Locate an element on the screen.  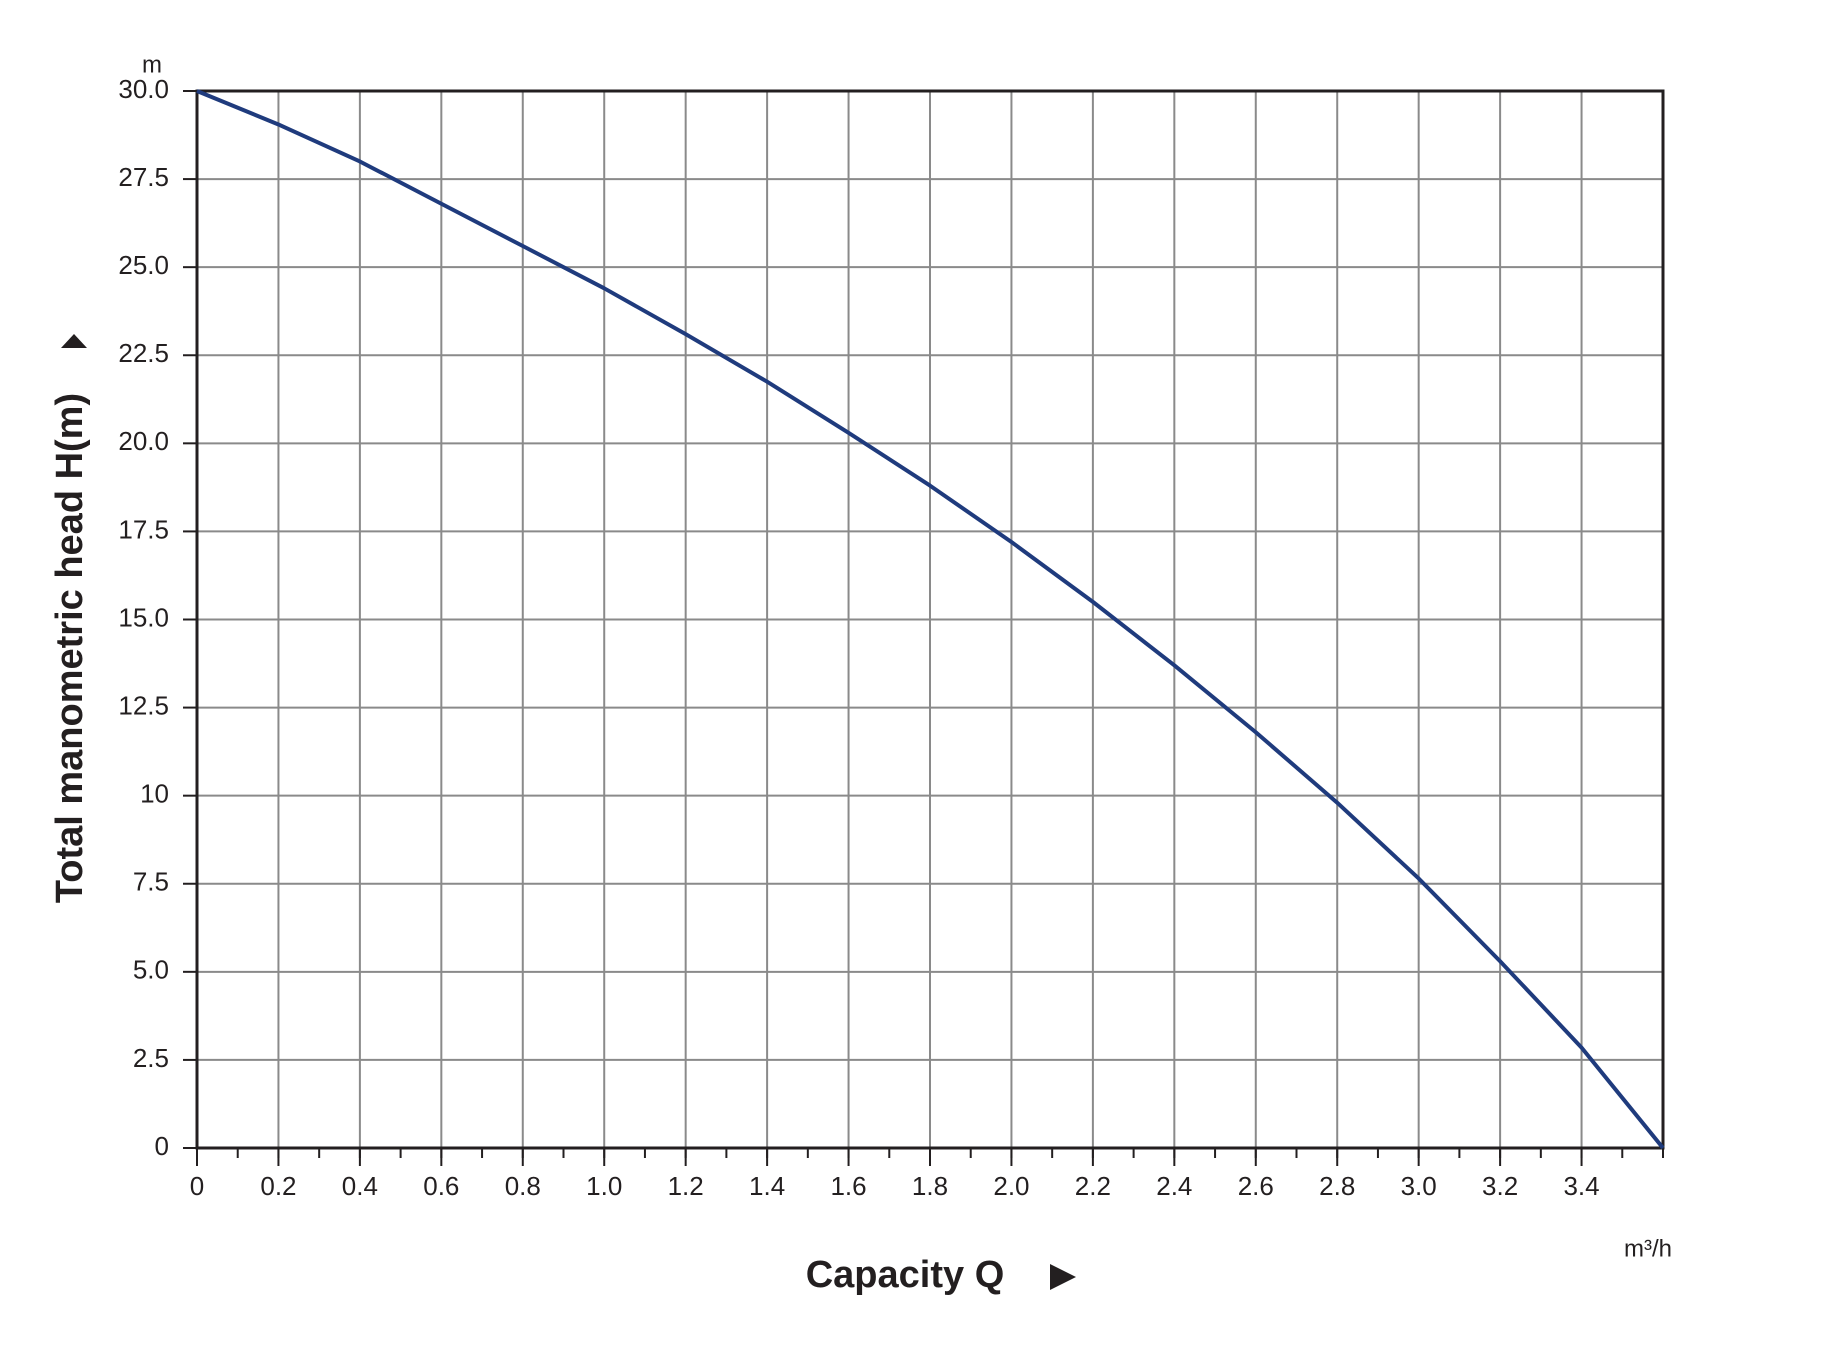
x-axis-title: Capacity Q is located at coordinates (905, 1275).